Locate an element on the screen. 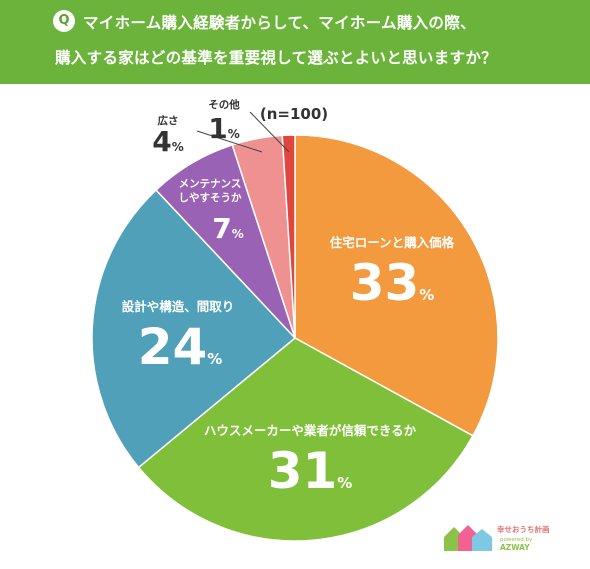 The image size is (590, 569). question-badge: Q is located at coordinates (64, 21).